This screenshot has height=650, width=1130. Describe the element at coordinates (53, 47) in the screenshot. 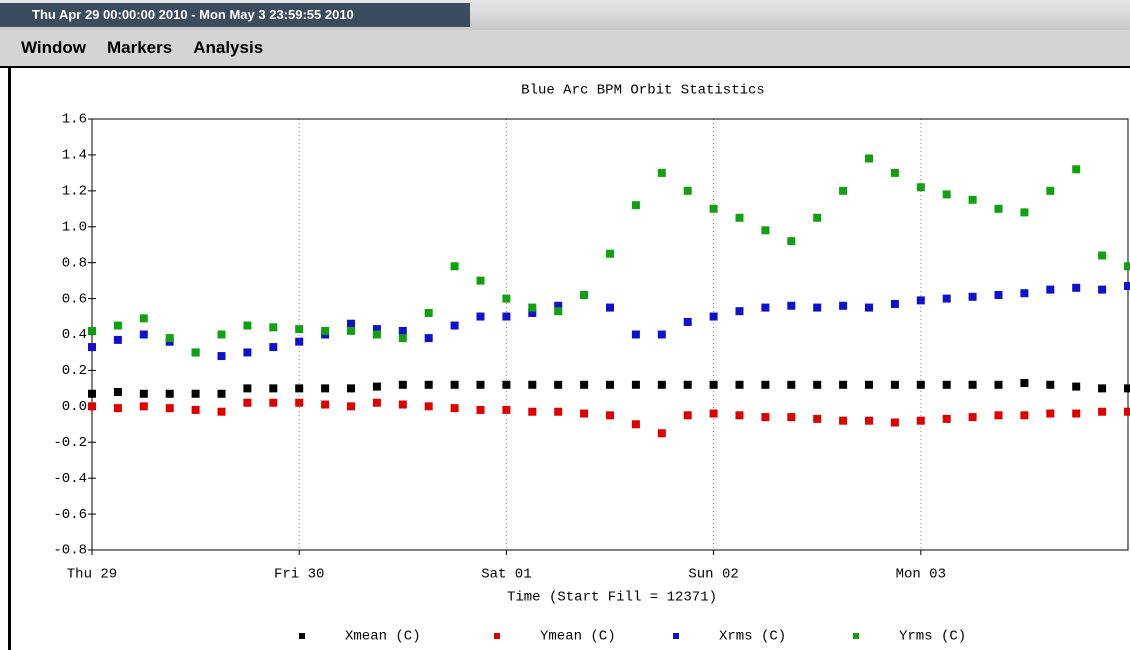

I see `menu-item: Window` at that location.